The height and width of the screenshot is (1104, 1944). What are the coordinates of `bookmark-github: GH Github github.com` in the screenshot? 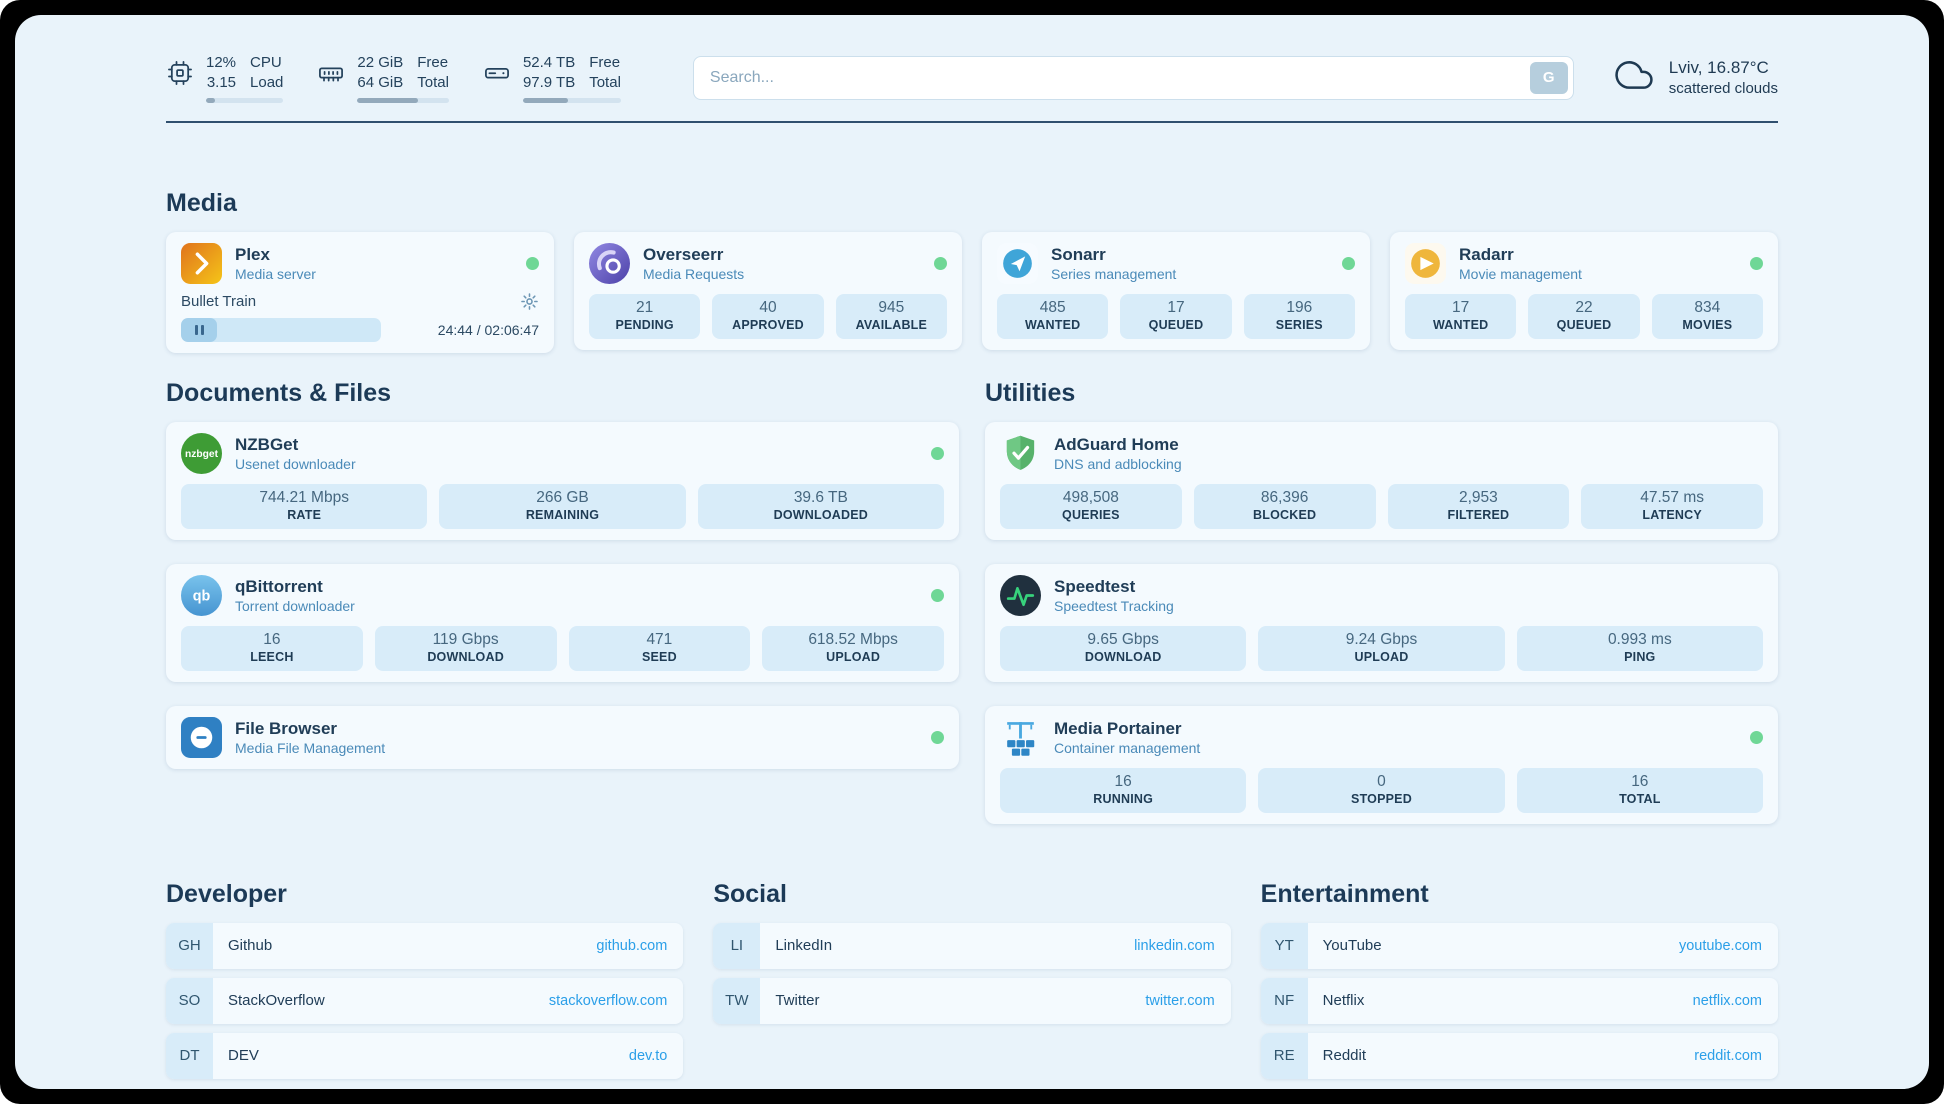 It's located at (425, 945).